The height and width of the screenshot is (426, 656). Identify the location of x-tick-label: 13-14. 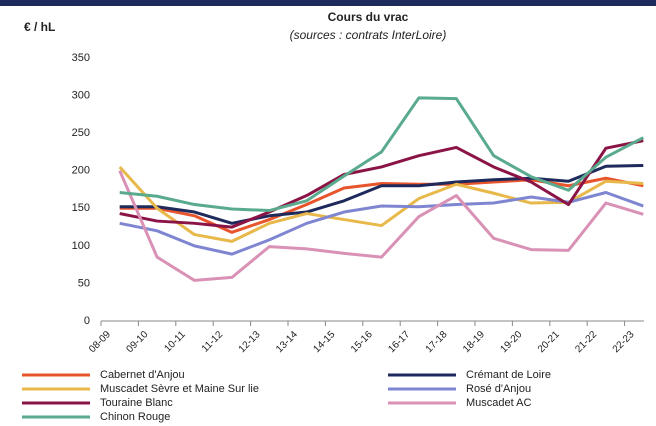
(287, 342).